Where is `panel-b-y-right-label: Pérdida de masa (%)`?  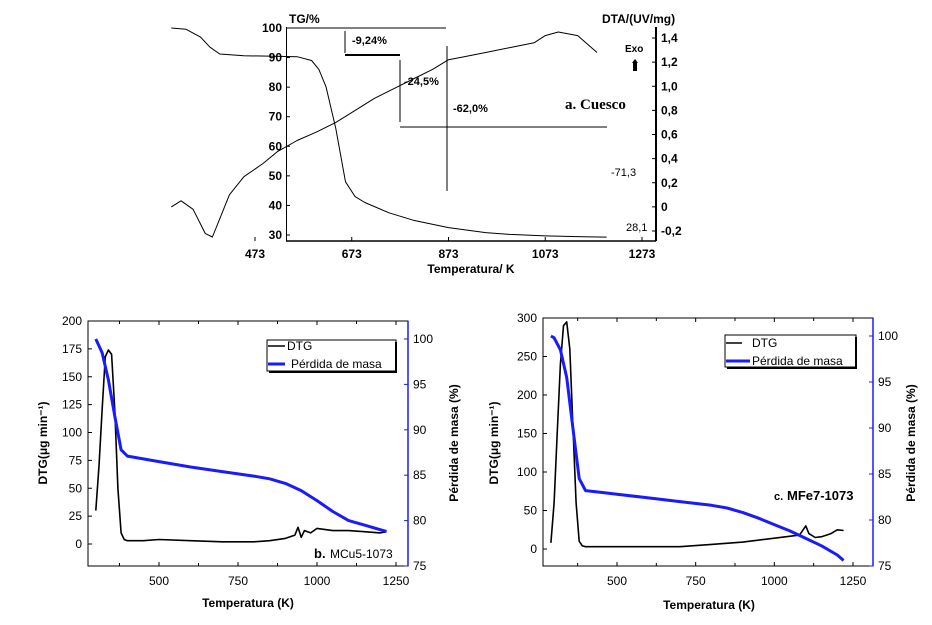 panel-b-y-right-label: Pérdida de masa (%) is located at coordinates (454, 442).